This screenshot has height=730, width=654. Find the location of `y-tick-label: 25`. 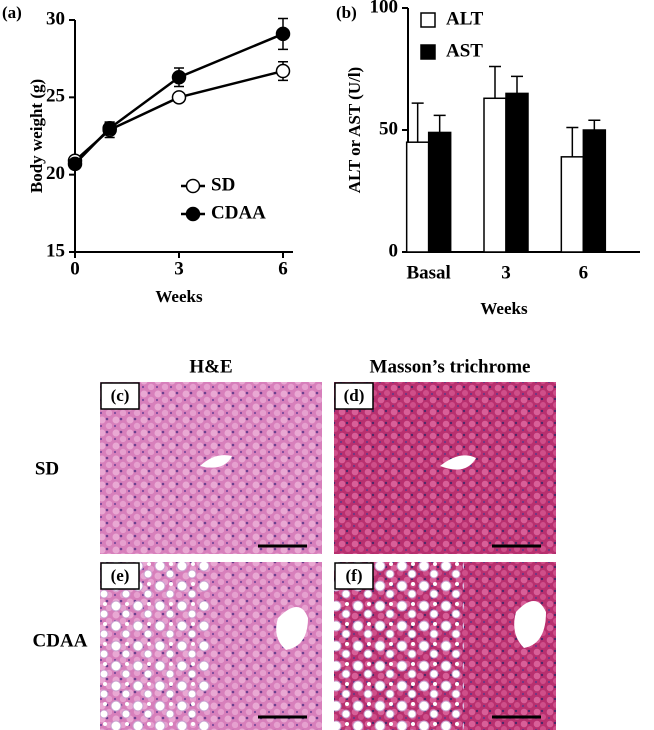

y-tick-label: 25 is located at coordinates (55, 96).